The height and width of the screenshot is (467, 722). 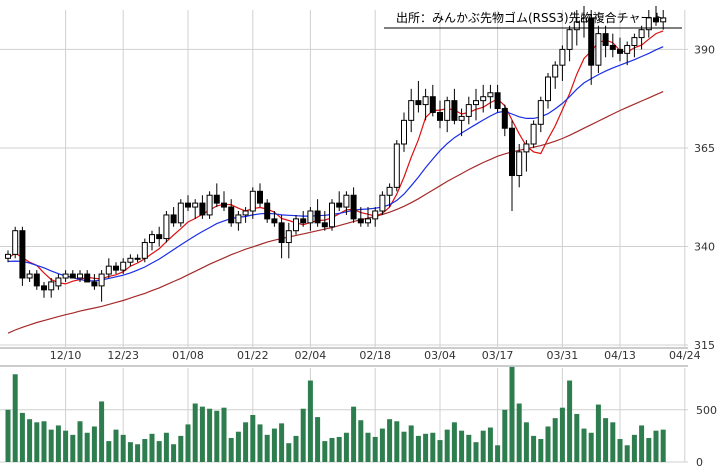 What do you see at coordinates (706, 410) in the screenshot?
I see `volume-tick-label: 500` at bounding box center [706, 410].